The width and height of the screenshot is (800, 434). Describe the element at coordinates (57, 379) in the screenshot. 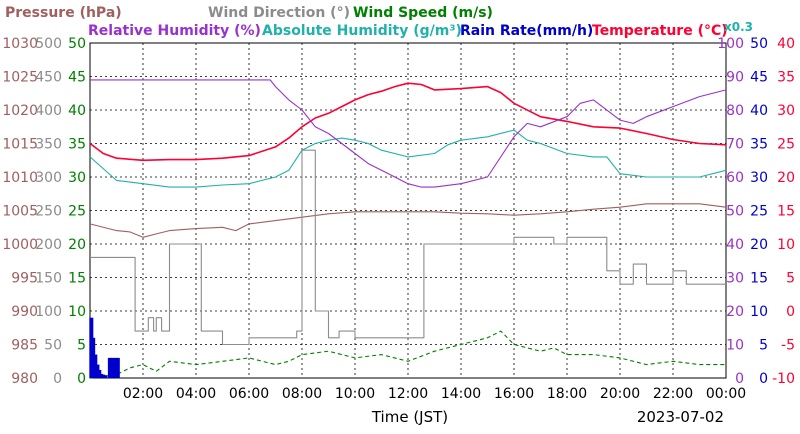

I see `y-tick-label-wind-direction: 0` at that location.